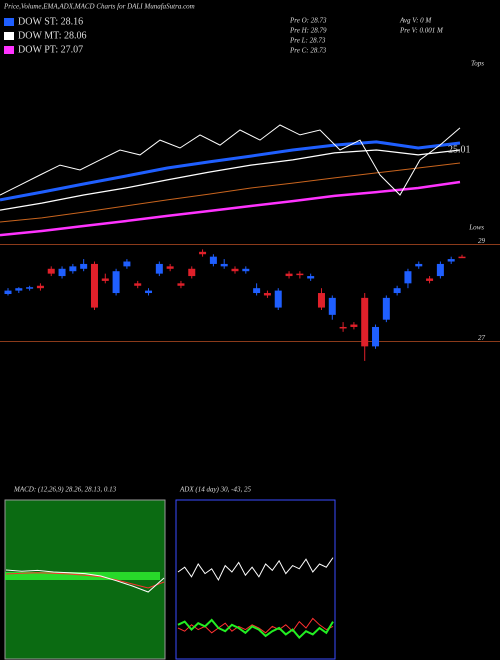 The width and height of the screenshot is (500, 660). Describe the element at coordinates (482, 241) in the screenshot. I see `y-tick-label: 29` at that location.